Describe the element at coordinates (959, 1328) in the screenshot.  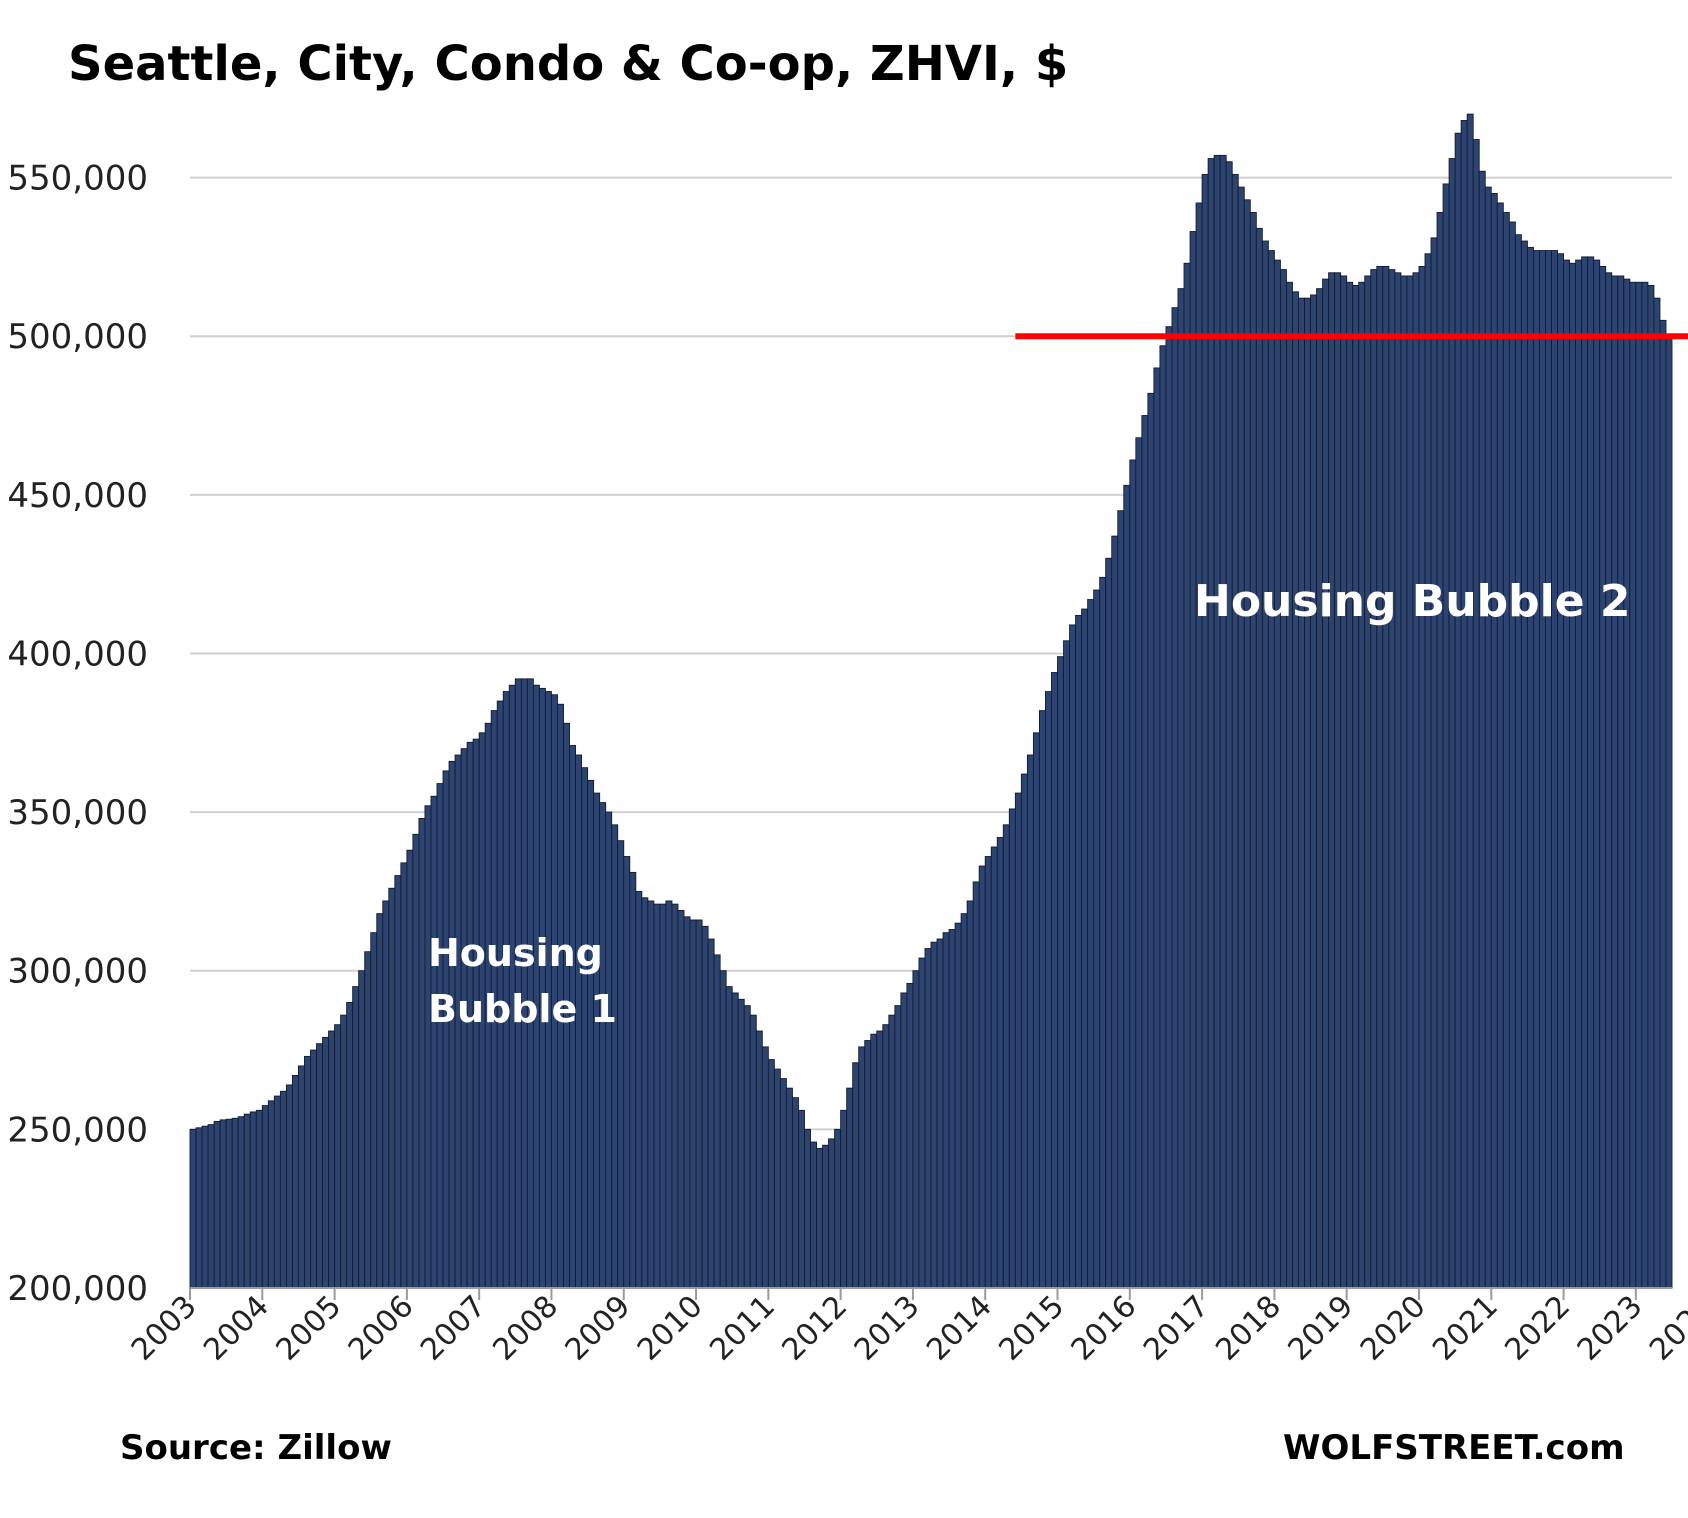
I see `x-tick-label: 2014` at that location.